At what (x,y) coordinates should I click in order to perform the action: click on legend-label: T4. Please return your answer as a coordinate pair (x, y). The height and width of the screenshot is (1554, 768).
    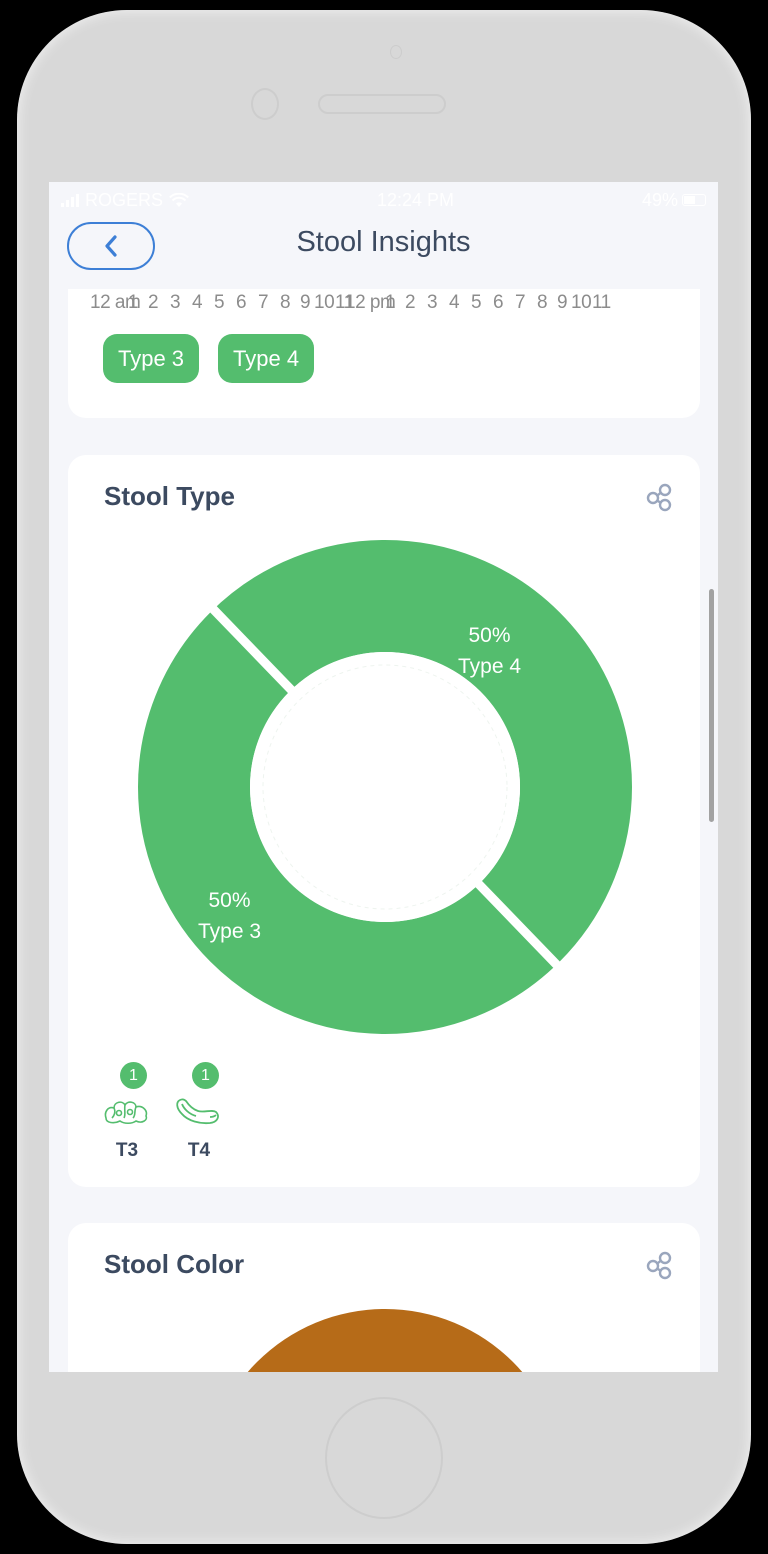
    Looking at the image, I should click on (199, 1150).